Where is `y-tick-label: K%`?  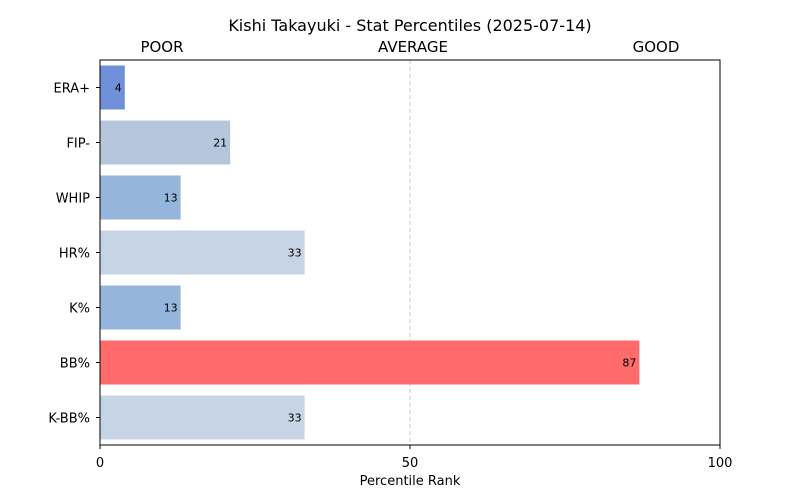 y-tick-label: K% is located at coordinates (79, 309).